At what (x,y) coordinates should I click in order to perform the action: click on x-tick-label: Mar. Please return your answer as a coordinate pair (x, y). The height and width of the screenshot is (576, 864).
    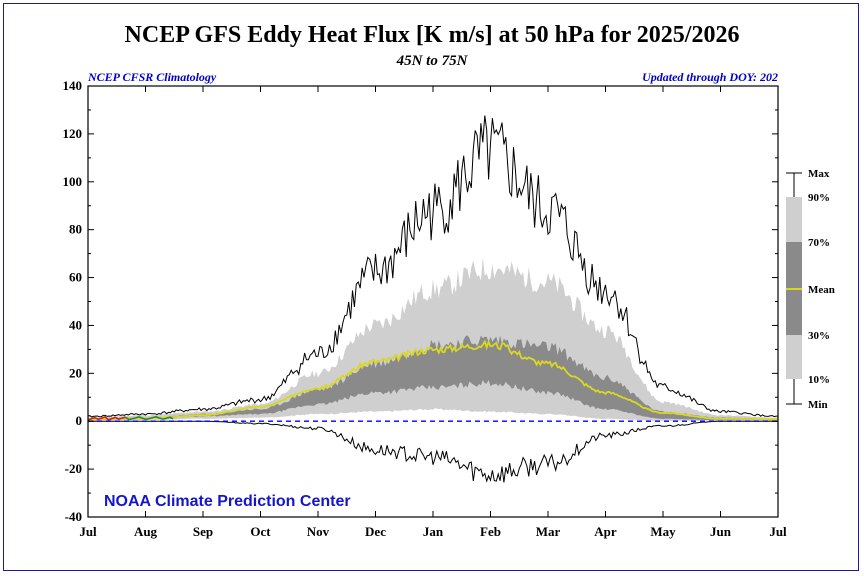
    Looking at the image, I should click on (548, 531).